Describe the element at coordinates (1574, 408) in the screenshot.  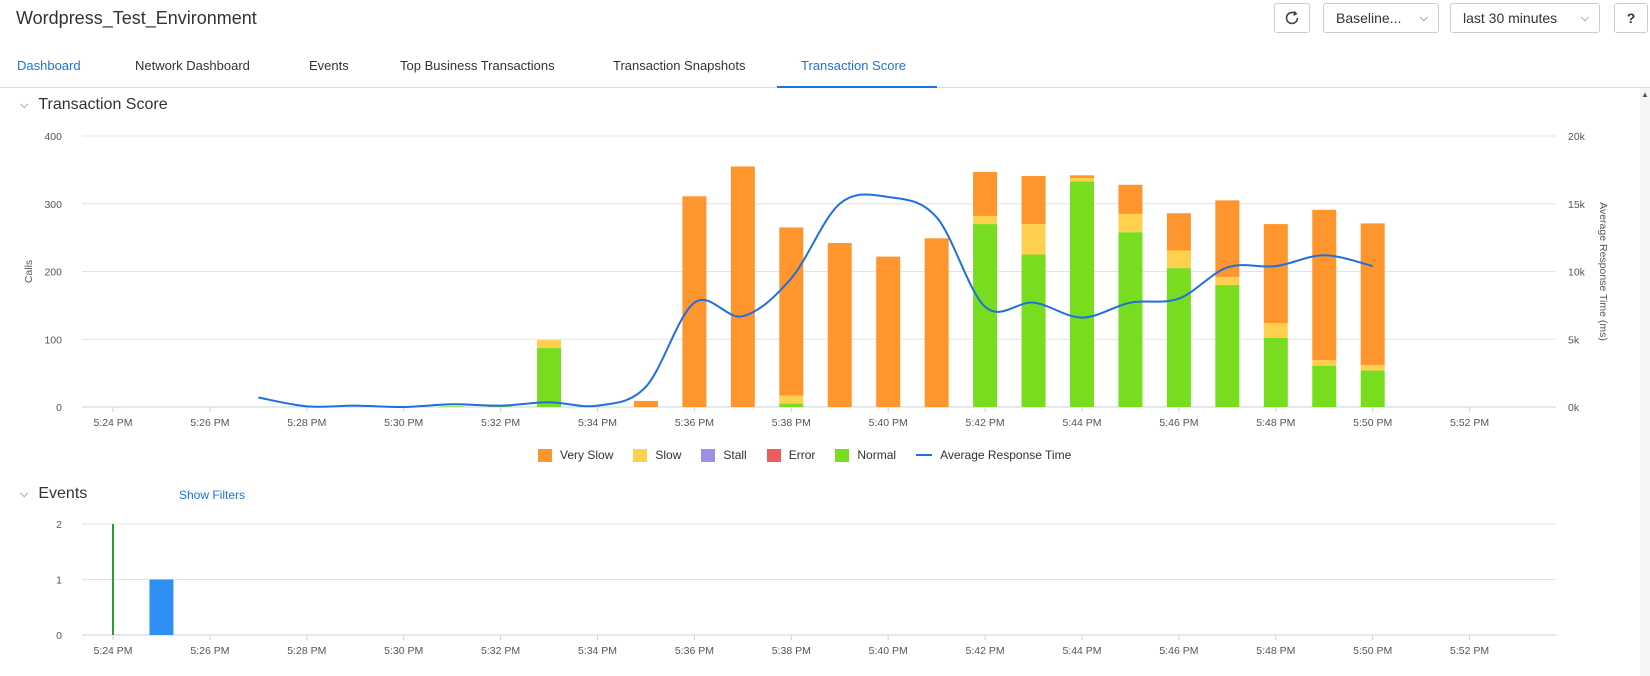
I see `y2-tick-label: 0k` at that location.